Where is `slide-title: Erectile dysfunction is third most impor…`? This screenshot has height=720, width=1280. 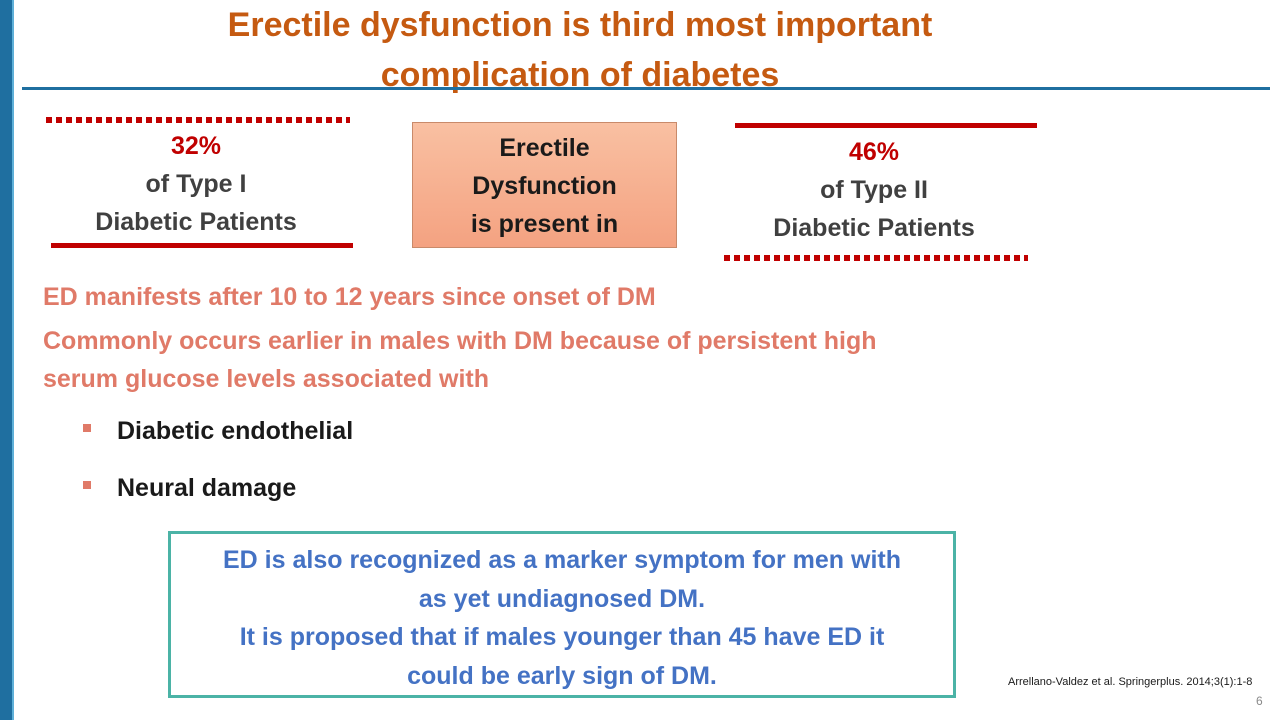 slide-title: Erectile dysfunction is third most impor… is located at coordinates (580, 50).